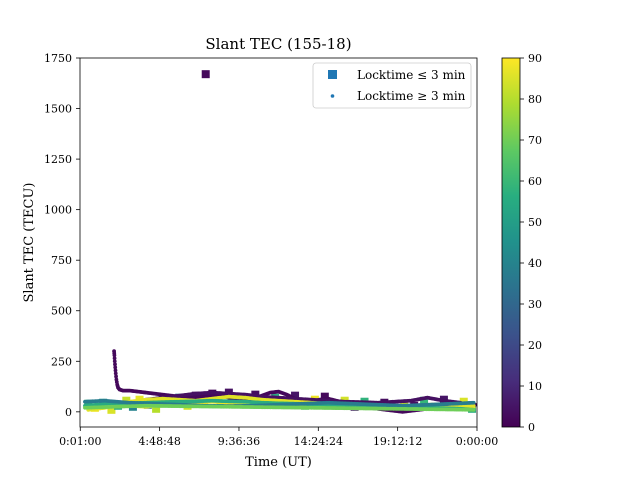 Image resolution: width=640 pixels, height=480 pixels. I want to click on colorbar-tick-label: 60, so click(535, 181).